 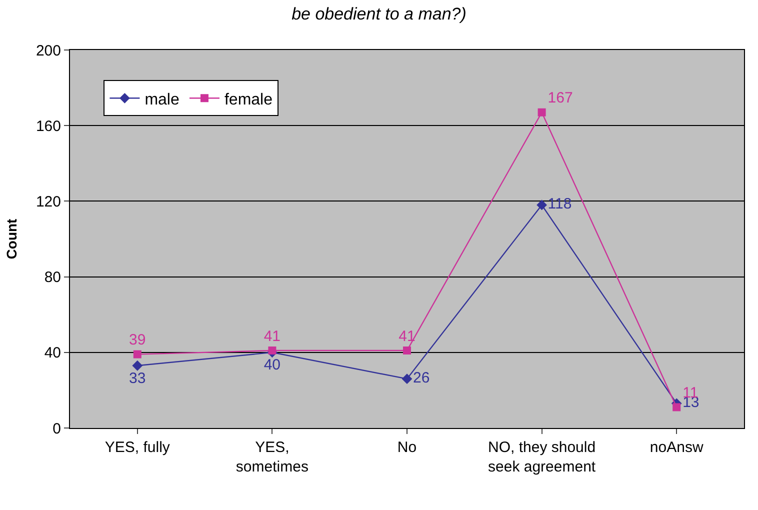 What do you see at coordinates (137, 378) in the screenshot?
I see `data-label: 33` at bounding box center [137, 378].